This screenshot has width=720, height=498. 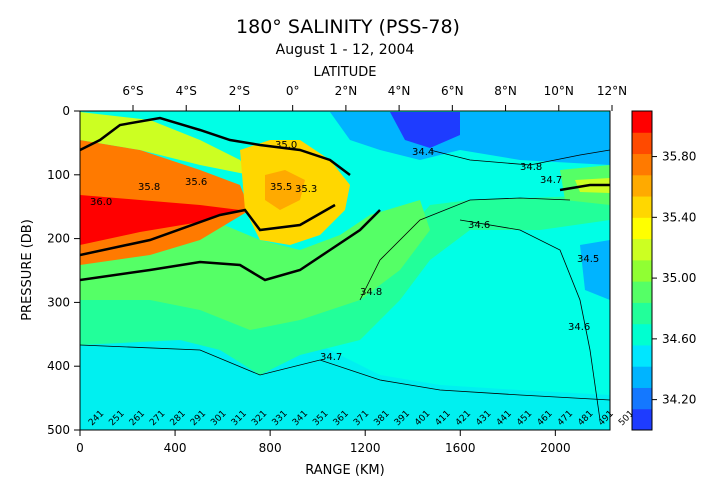 What do you see at coordinates (374, 97) in the screenshot?
I see `latitude-ticks: 6°S 4°S 2°S 0° 2°N 4°N 6°N 8°N 10°N 12°N` at bounding box center [374, 97].